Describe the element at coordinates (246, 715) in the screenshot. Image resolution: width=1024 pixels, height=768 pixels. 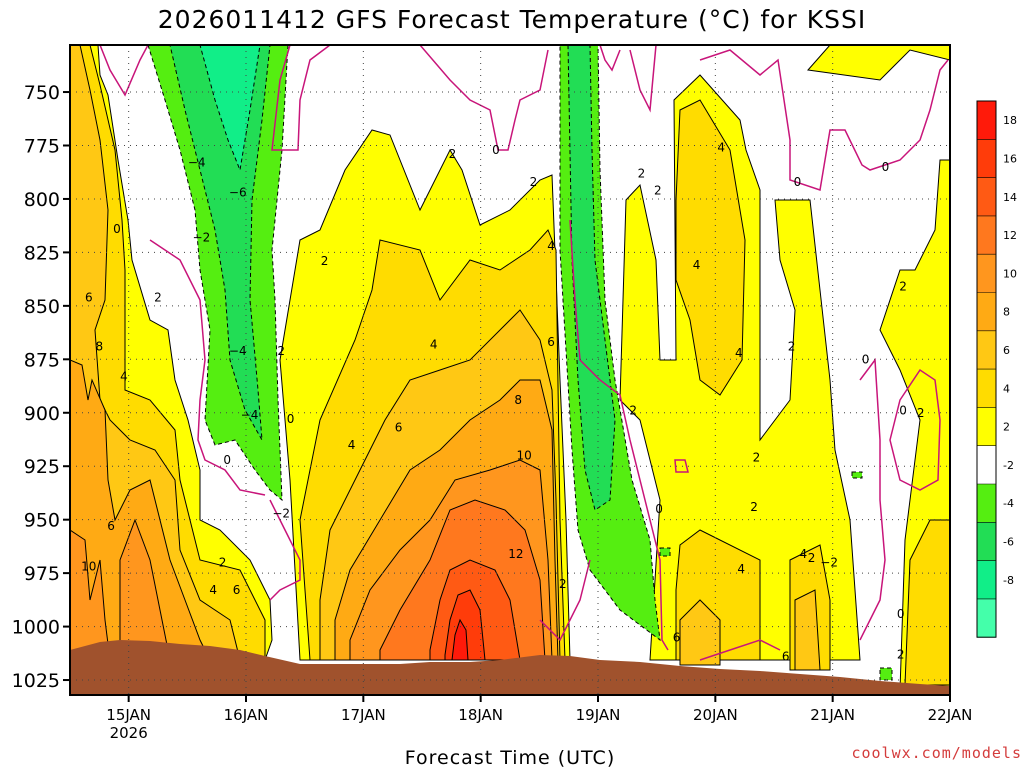
I see `x-tick-label: 16JAN` at that location.